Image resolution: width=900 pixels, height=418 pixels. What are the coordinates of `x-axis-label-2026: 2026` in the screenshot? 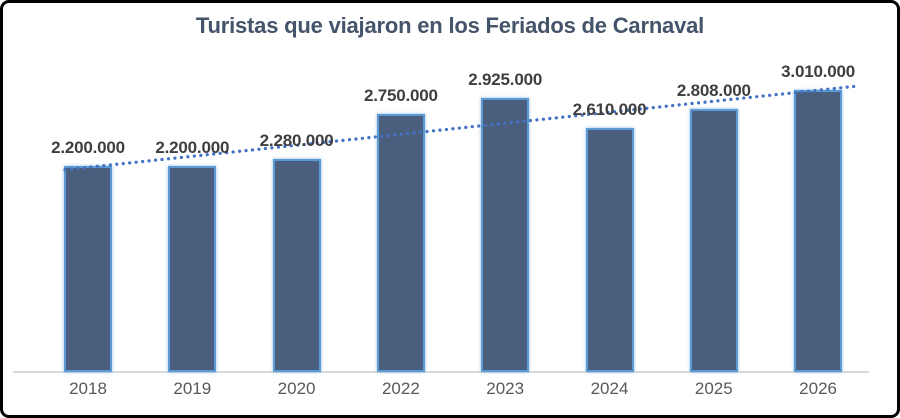 It's located at (818, 388).